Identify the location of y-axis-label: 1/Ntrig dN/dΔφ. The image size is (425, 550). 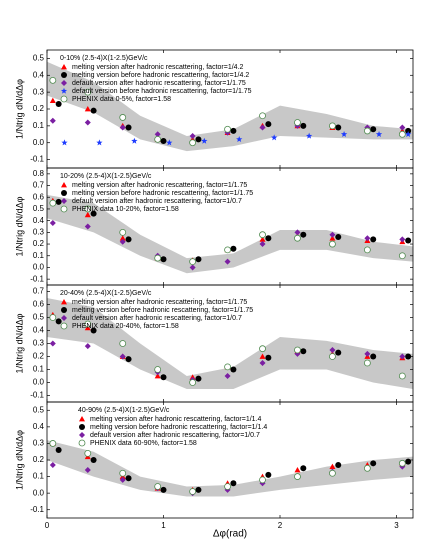
(19, 109).